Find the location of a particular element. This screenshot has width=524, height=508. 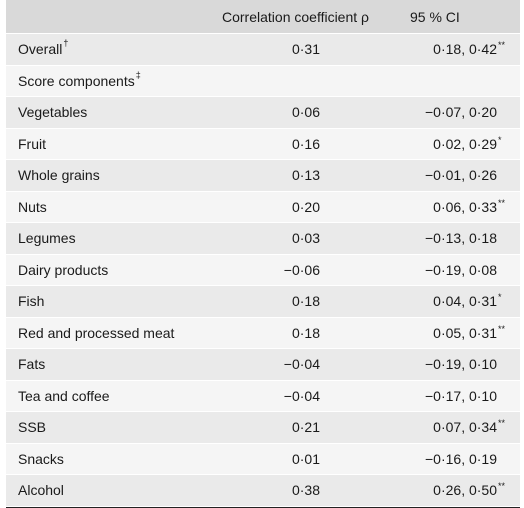

table-header: Correlation coefficient ρ 95 % CI is located at coordinates (263, 17).